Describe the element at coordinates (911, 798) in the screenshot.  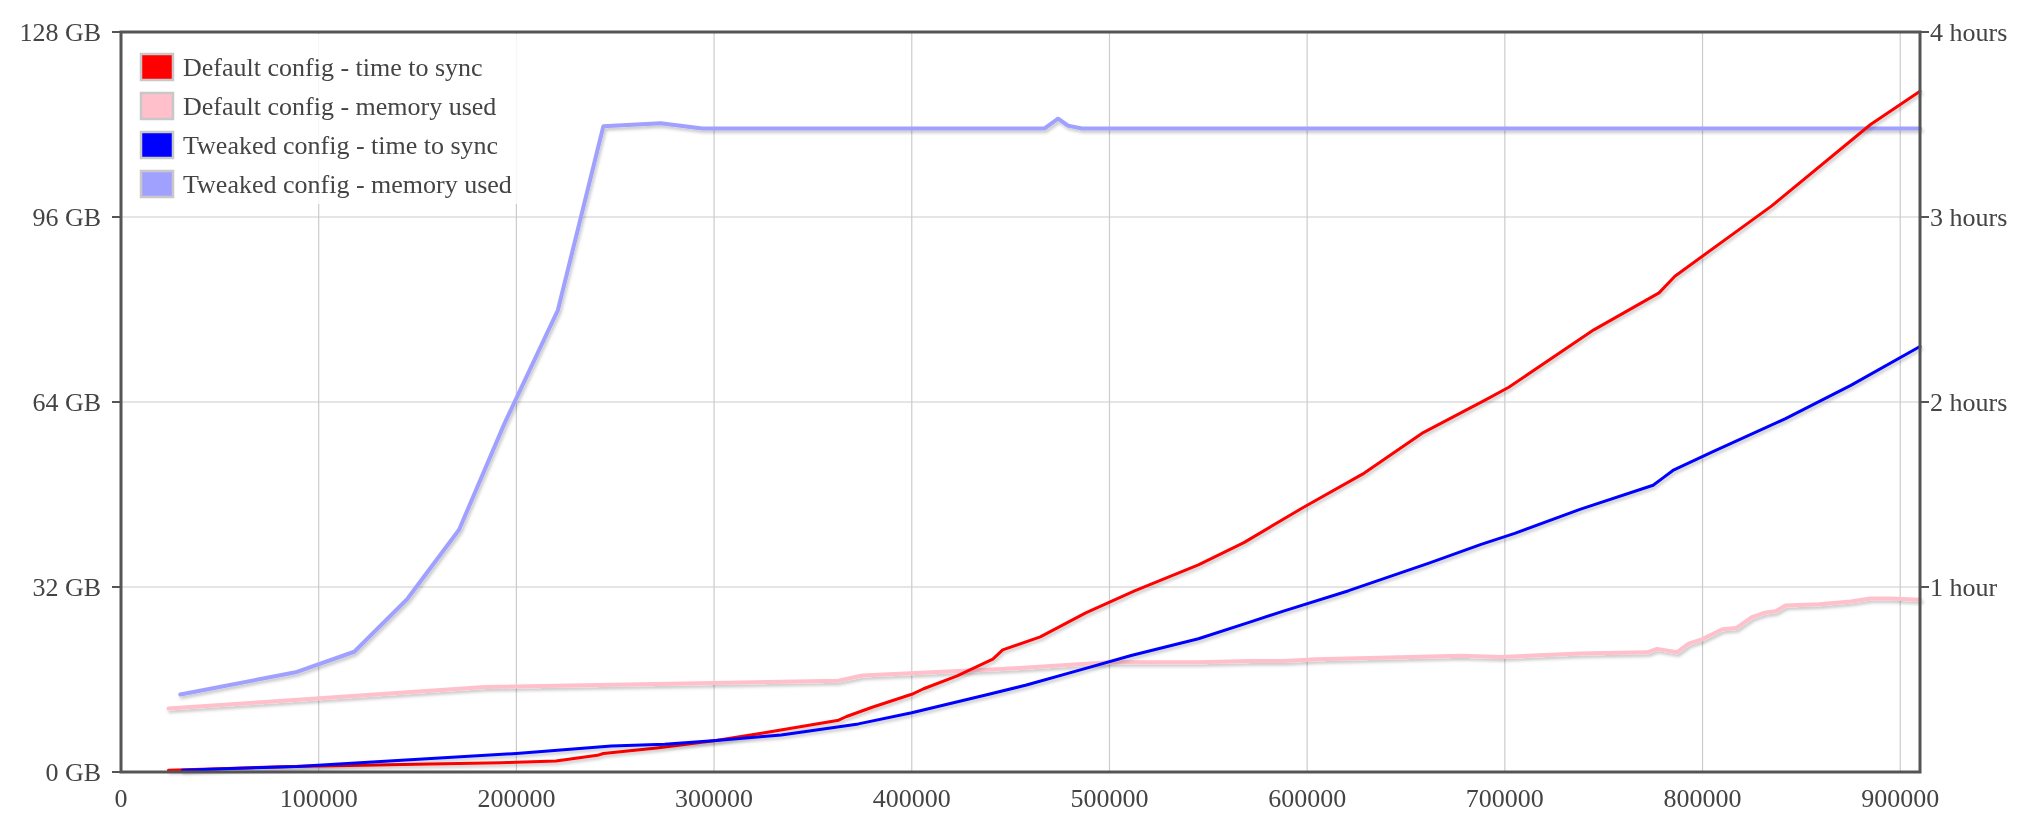
I see `x-tick-label: 400000` at that location.